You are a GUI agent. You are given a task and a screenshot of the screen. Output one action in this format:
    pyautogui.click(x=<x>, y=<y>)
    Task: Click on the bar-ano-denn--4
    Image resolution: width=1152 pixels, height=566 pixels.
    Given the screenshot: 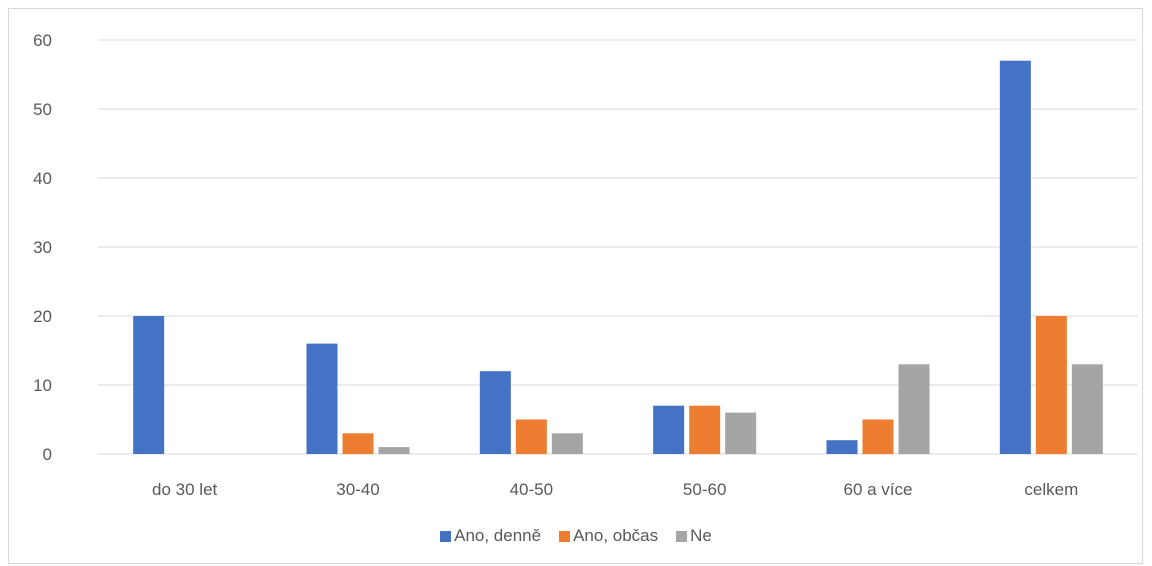 What is the action you would take?
    pyautogui.click(x=842, y=447)
    